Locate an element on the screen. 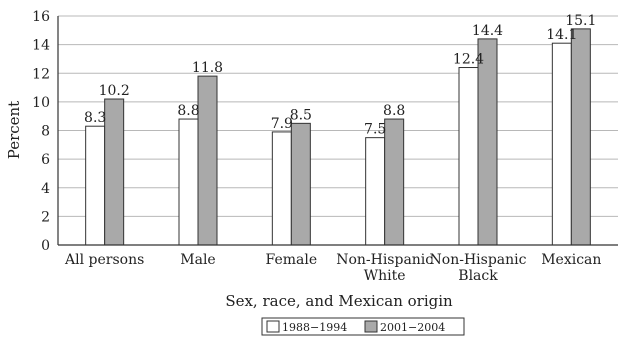 The width and height of the screenshot is (619, 338). value-label: 15.1 is located at coordinates (580, 21).